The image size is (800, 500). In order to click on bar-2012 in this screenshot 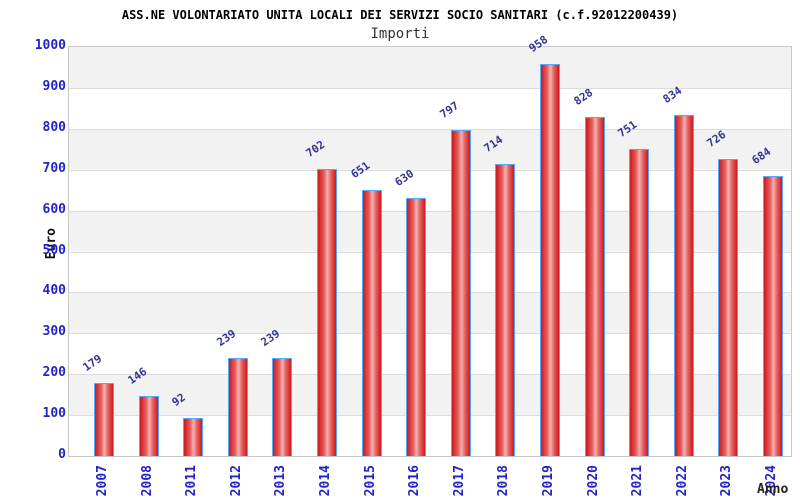, I will do `click(237, 407)`.